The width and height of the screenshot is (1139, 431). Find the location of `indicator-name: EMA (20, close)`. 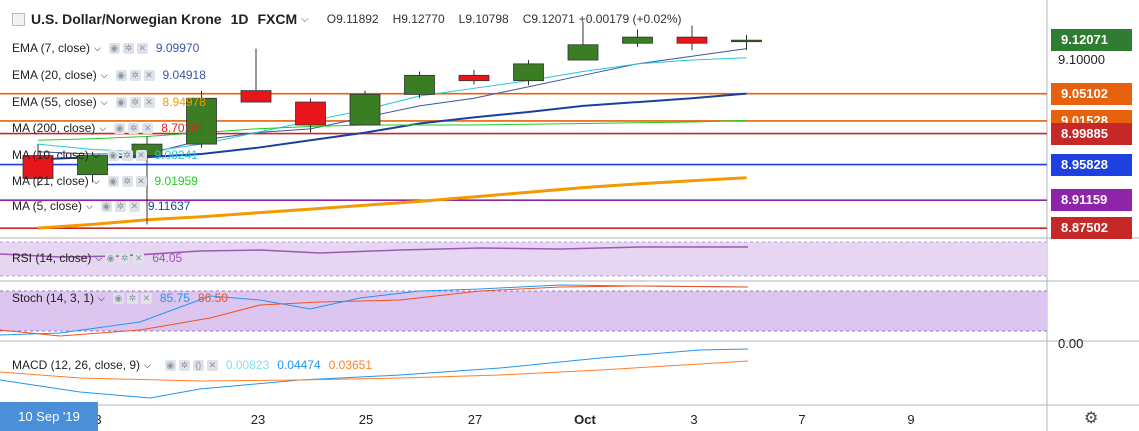

indicator-name: EMA (20, close) is located at coordinates (54, 75).